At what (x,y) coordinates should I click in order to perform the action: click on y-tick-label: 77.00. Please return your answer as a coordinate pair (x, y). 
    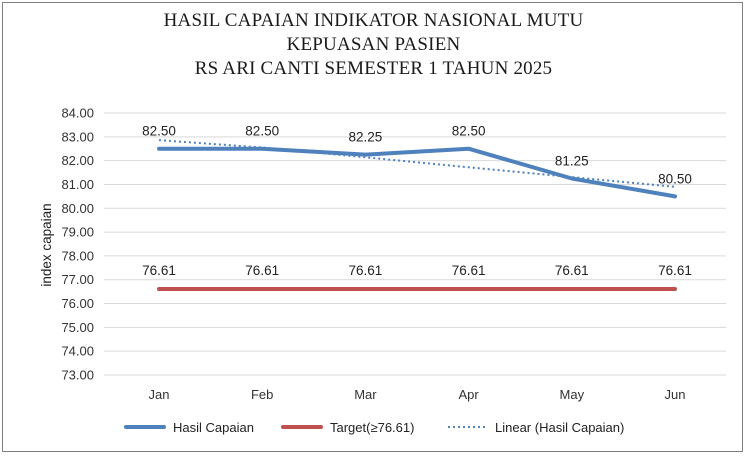
    Looking at the image, I should click on (77, 279).